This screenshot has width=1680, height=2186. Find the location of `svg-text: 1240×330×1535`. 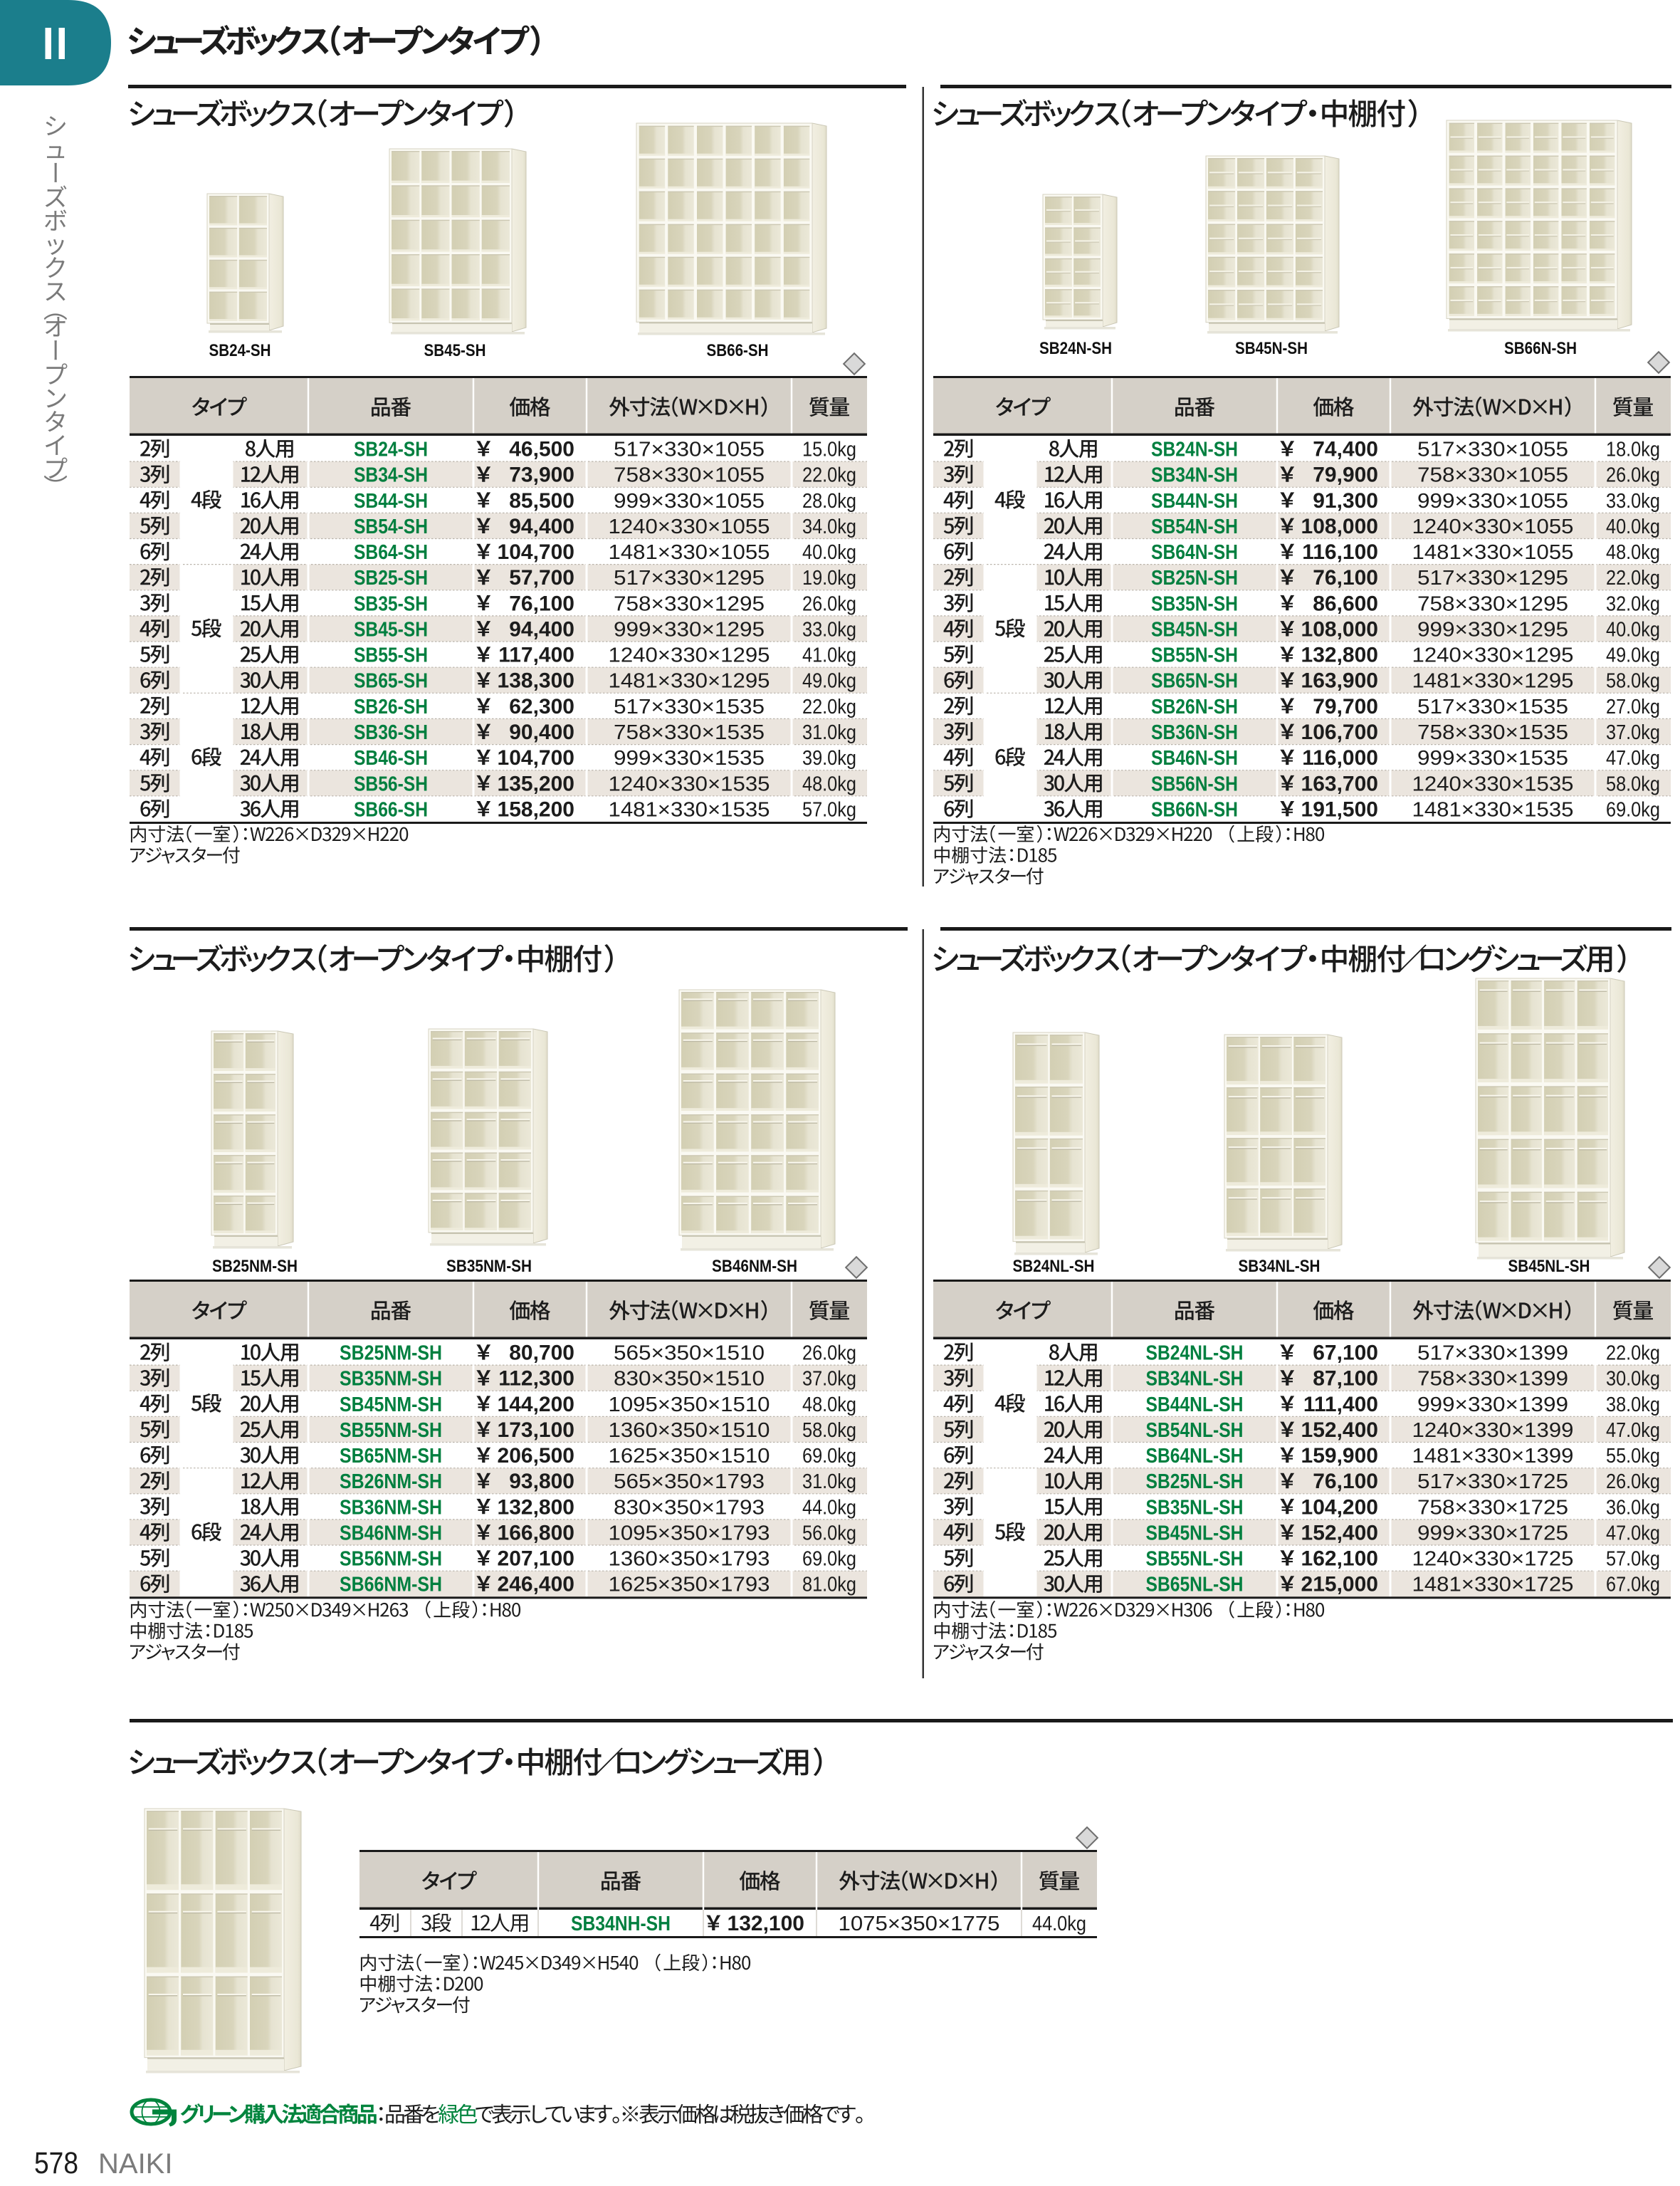

svg-text: 1240×330×1535 is located at coordinates (689, 784).